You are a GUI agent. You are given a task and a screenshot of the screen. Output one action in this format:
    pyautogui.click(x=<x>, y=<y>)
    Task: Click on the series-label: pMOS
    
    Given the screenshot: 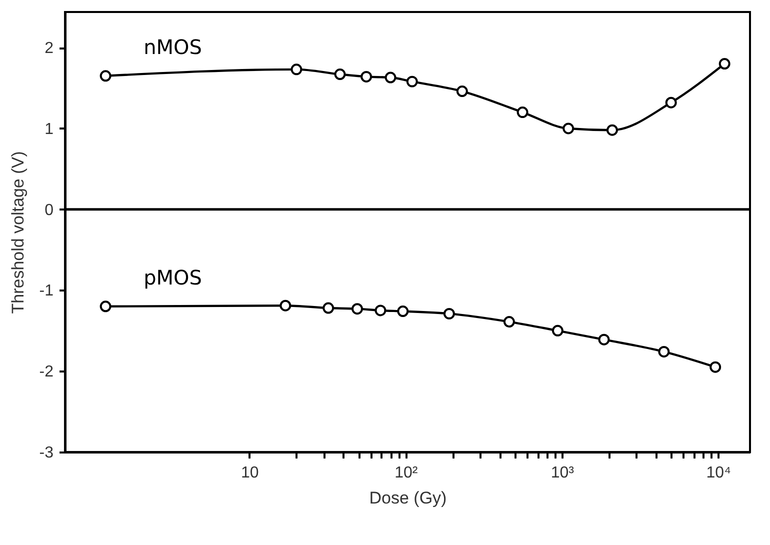 What is the action you would take?
    pyautogui.click(x=173, y=277)
    